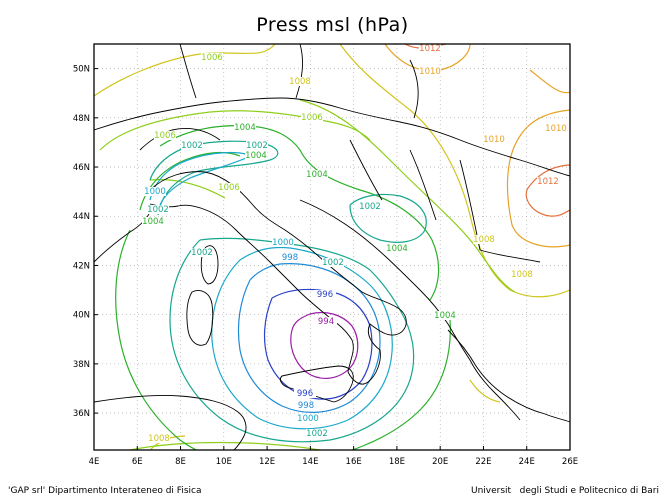 This screenshot has height=499, width=665. What do you see at coordinates (81, 70) in the screenshot?
I see `tick-label-lat: 50N` at bounding box center [81, 70].